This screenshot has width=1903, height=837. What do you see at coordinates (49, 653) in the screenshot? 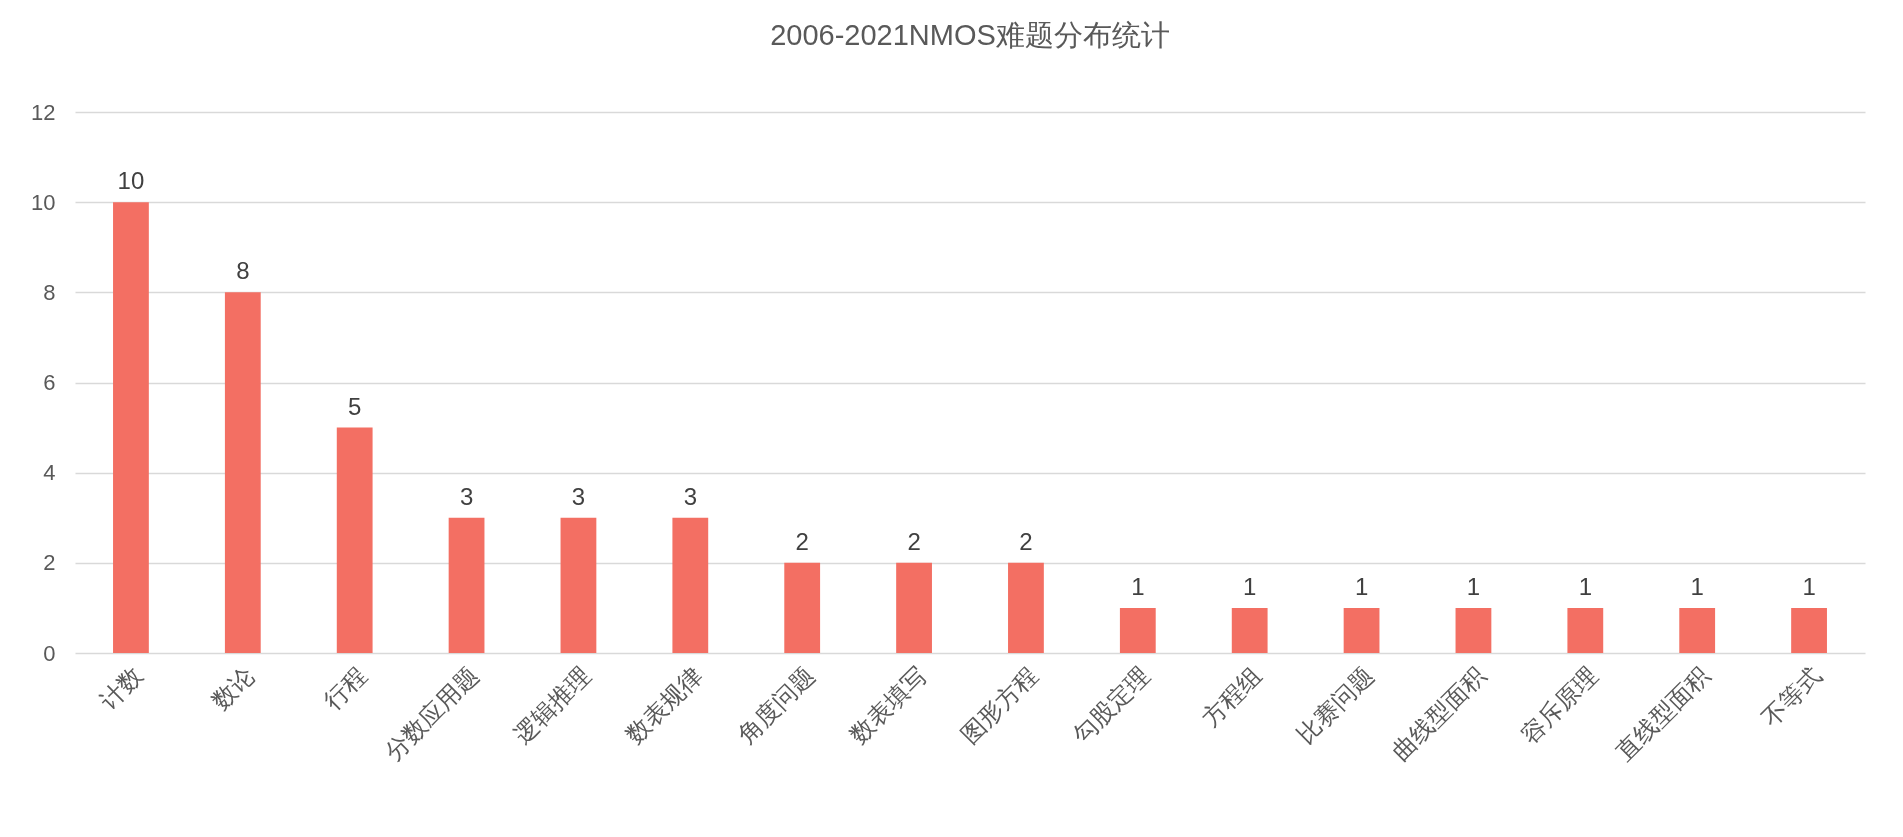
I see `y-tick-label: 0` at bounding box center [49, 653].